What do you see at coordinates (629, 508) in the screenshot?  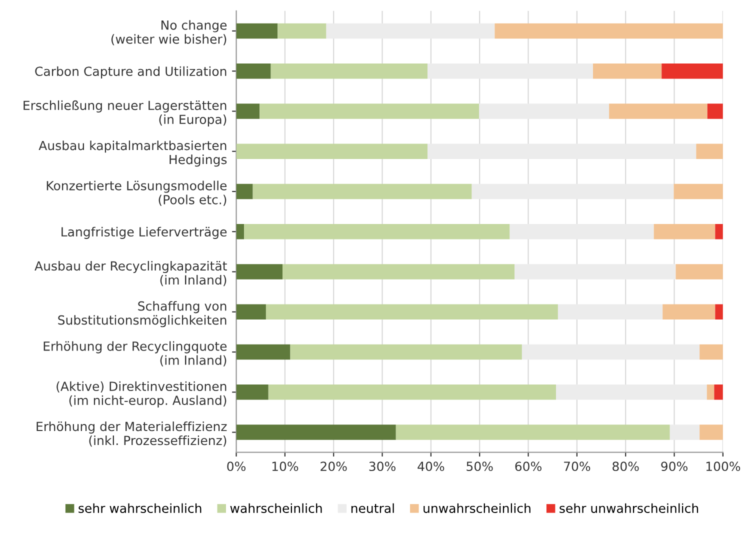 I see `legend-label: sehr unwahrscheinlich` at bounding box center [629, 508].